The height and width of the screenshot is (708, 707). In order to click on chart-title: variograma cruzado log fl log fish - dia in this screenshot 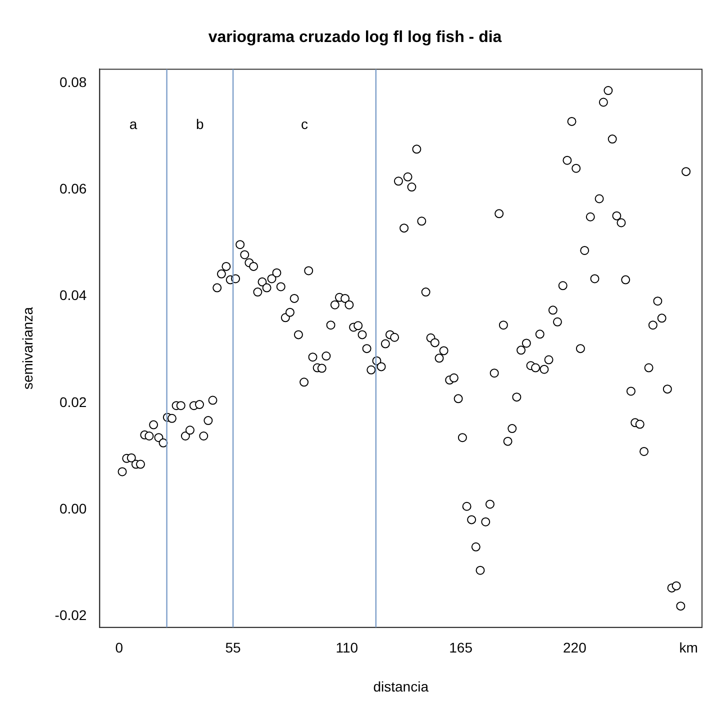, I will do `click(355, 37)`.